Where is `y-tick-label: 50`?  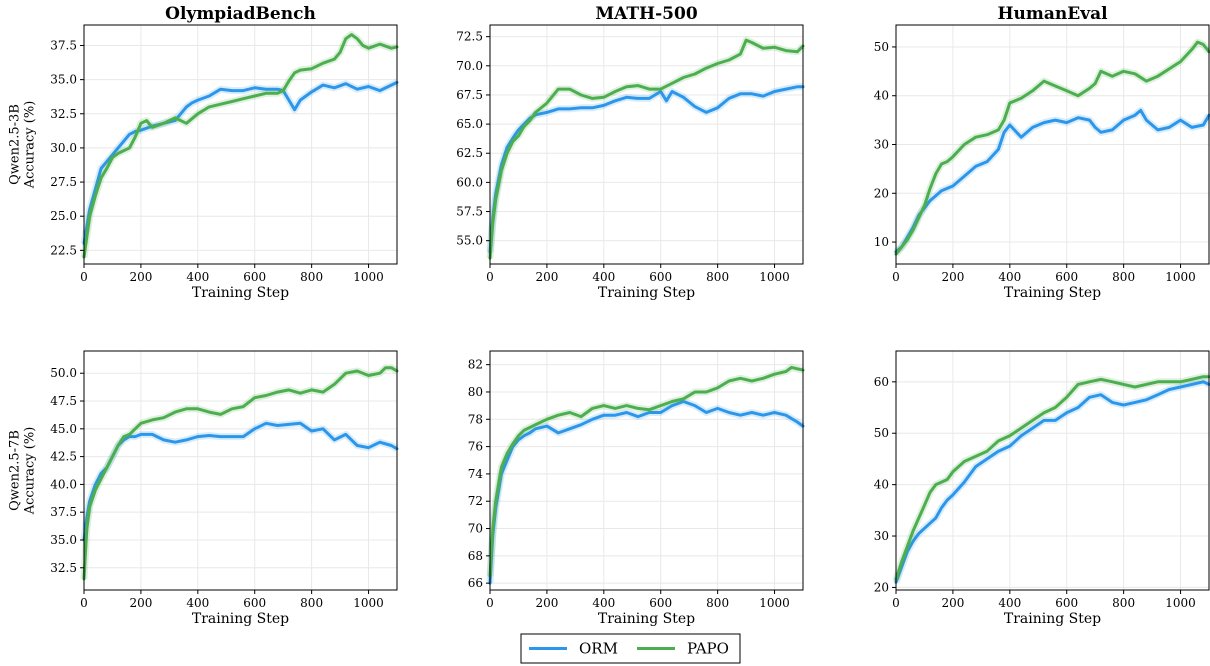
y-tick-label: 50 is located at coordinates (881, 433).